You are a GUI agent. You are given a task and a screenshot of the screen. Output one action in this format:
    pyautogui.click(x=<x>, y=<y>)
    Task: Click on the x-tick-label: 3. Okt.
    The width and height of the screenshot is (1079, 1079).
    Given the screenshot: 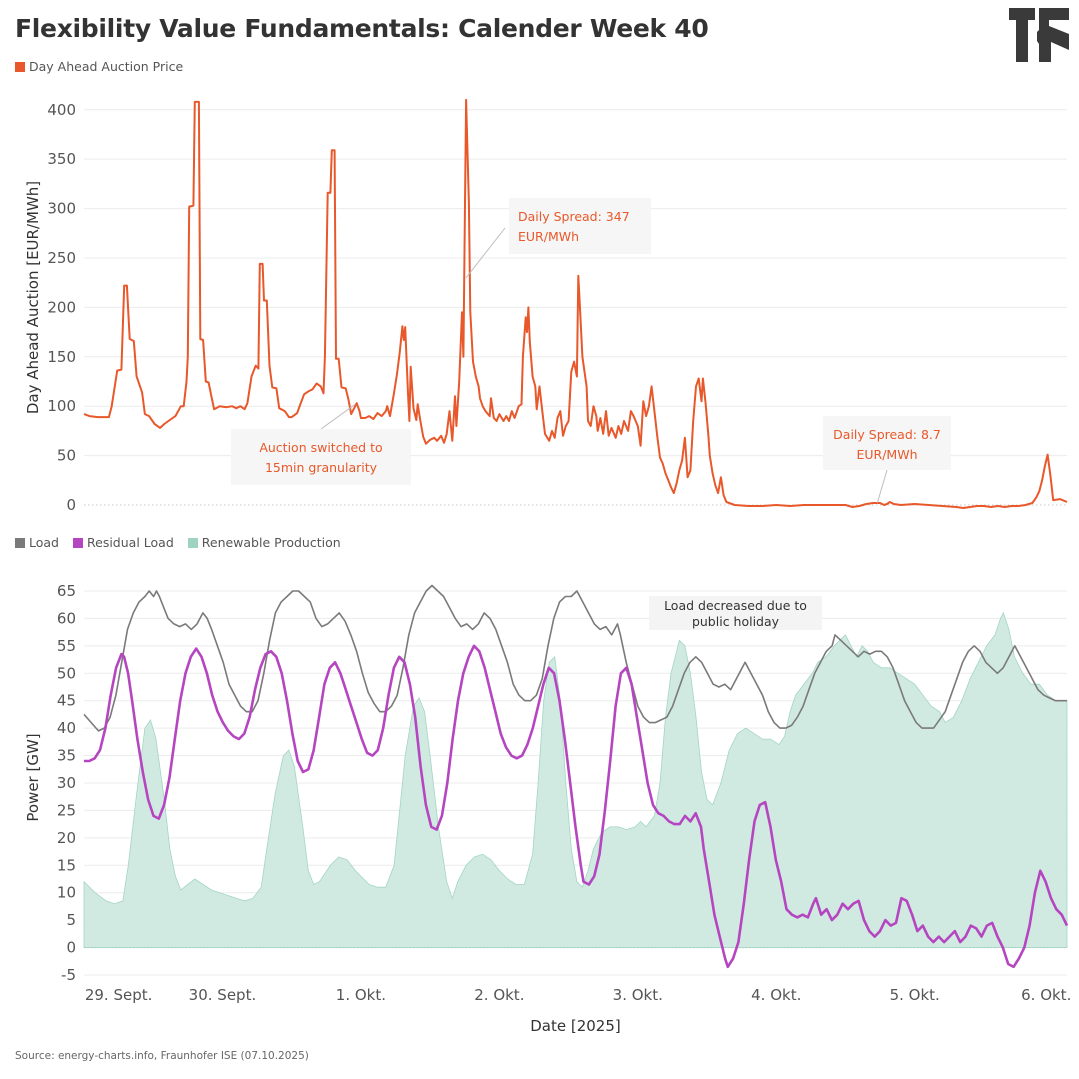 What is the action you would take?
    pyautogui.click(x=638, y=995)
    